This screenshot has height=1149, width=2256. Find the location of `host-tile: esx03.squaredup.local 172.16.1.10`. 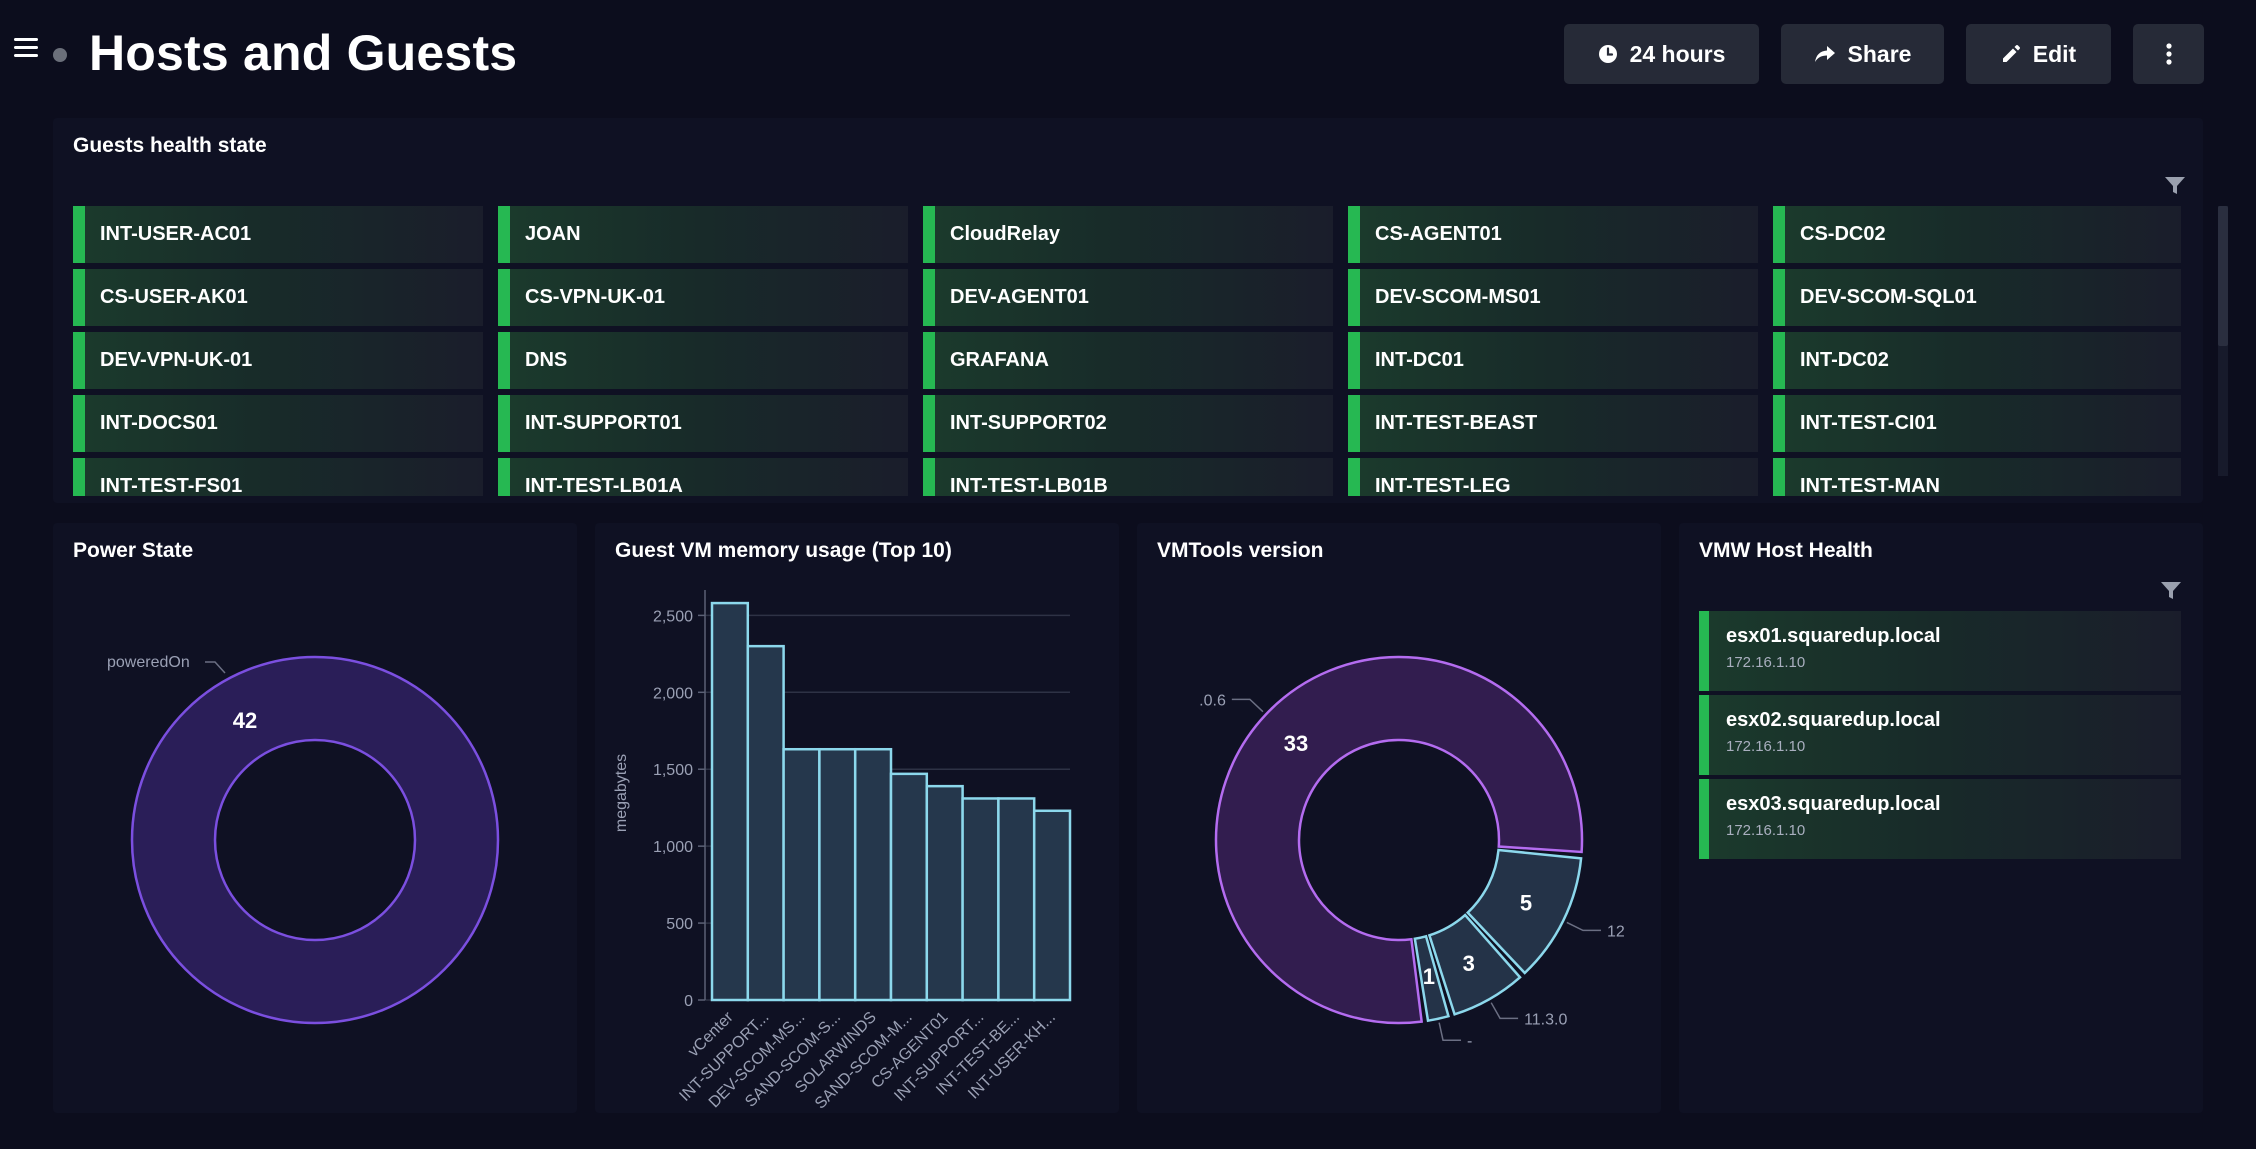

host-tile: esx03.squaredup.local 172.16.1.10 is located at coordinates (1940, 819).